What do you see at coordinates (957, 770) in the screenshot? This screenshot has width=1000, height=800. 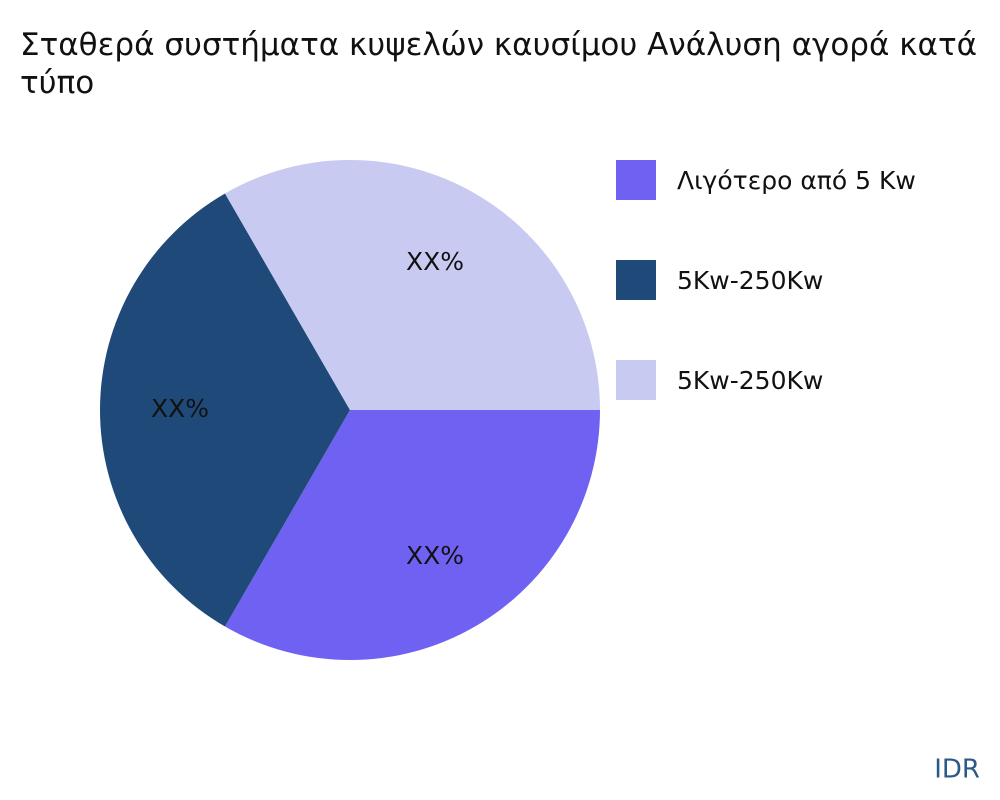 I see `watermark: IDR` at bounding box center [957, 770].